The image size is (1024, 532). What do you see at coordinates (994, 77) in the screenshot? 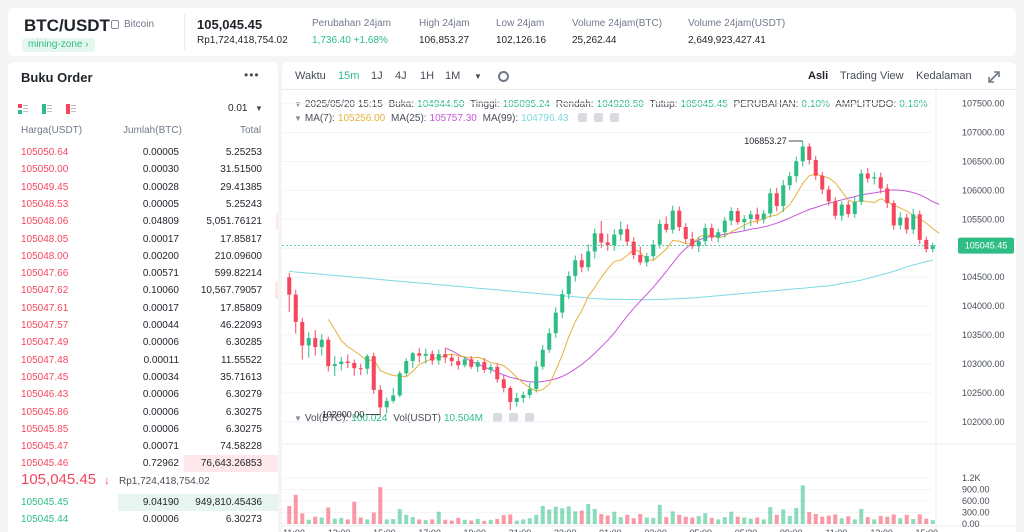
I see `expand-icon` at bounding box center [994, 77].